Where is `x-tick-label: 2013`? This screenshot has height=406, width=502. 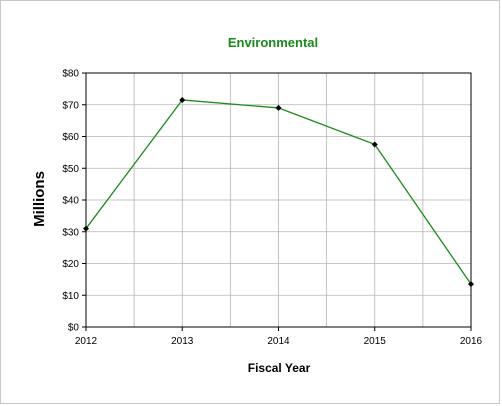
x-tick-label: 2013 is located at coordinates (182, 341).